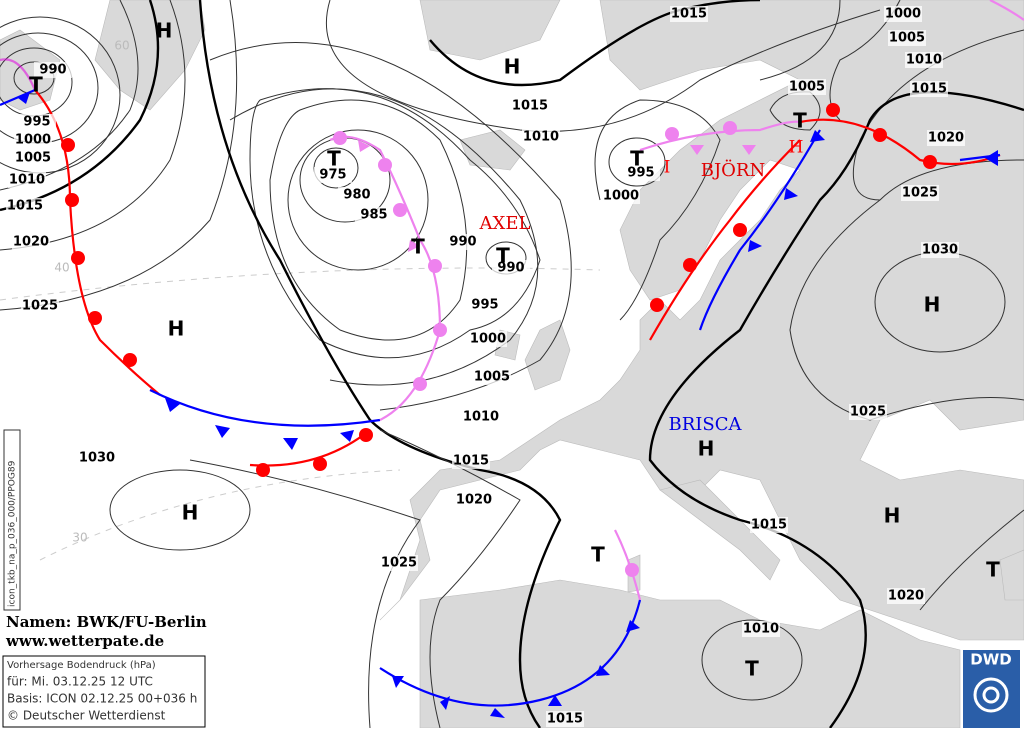 The width and height of the screenshot is (1024, 732). Describe the element at coordinates (706, 424) in the screenshot. I see `system-name: BRISCA` at that location.